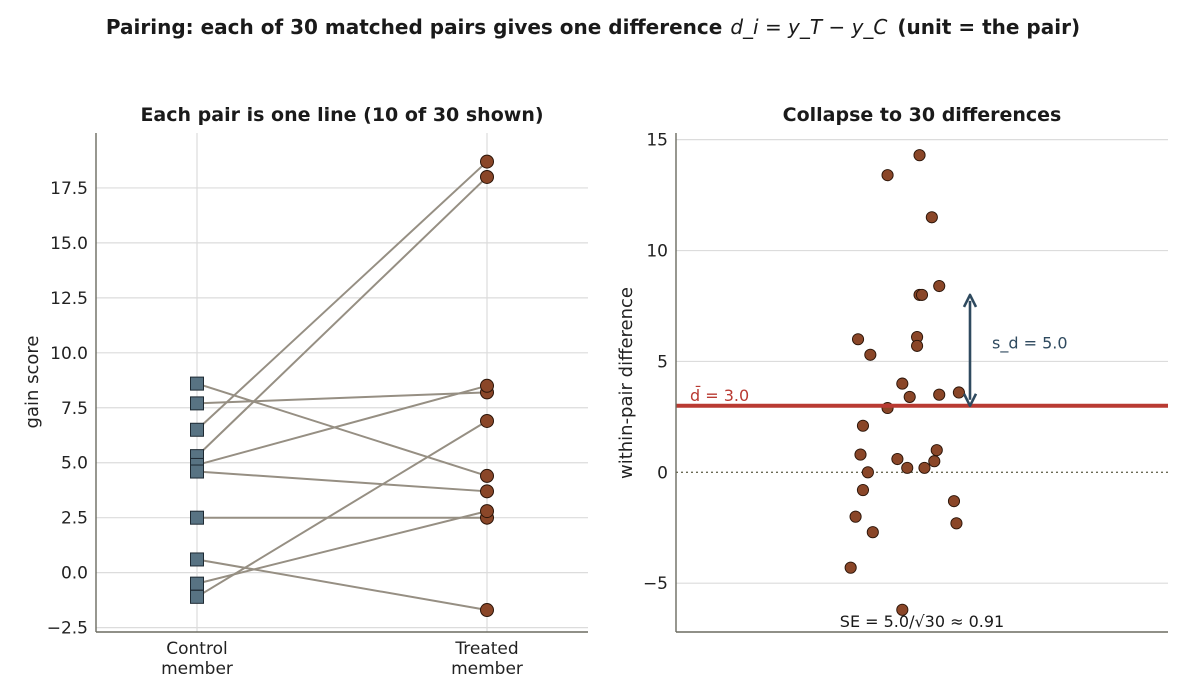 This screenshot has width=1186, height=699. I want to click on right-tick-labels: −5 0 5 10 15, so click(655, 363).